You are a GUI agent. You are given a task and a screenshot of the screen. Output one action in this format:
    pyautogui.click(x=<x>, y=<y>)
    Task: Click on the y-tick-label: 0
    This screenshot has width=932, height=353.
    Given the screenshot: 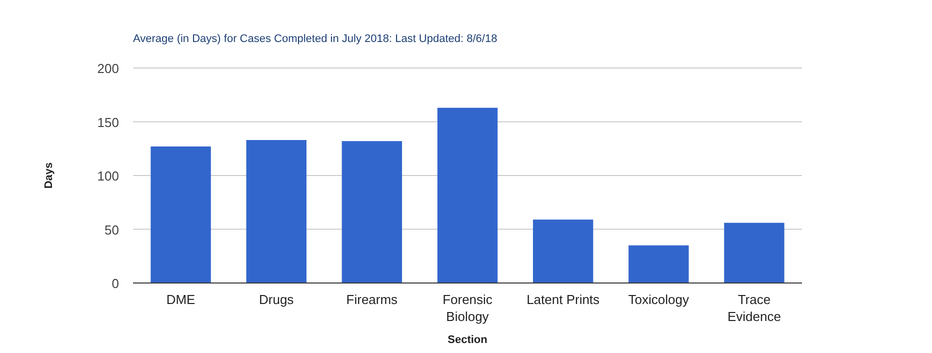 What is the action you would take?
    pyautogui.click(x=115, y=283)
    